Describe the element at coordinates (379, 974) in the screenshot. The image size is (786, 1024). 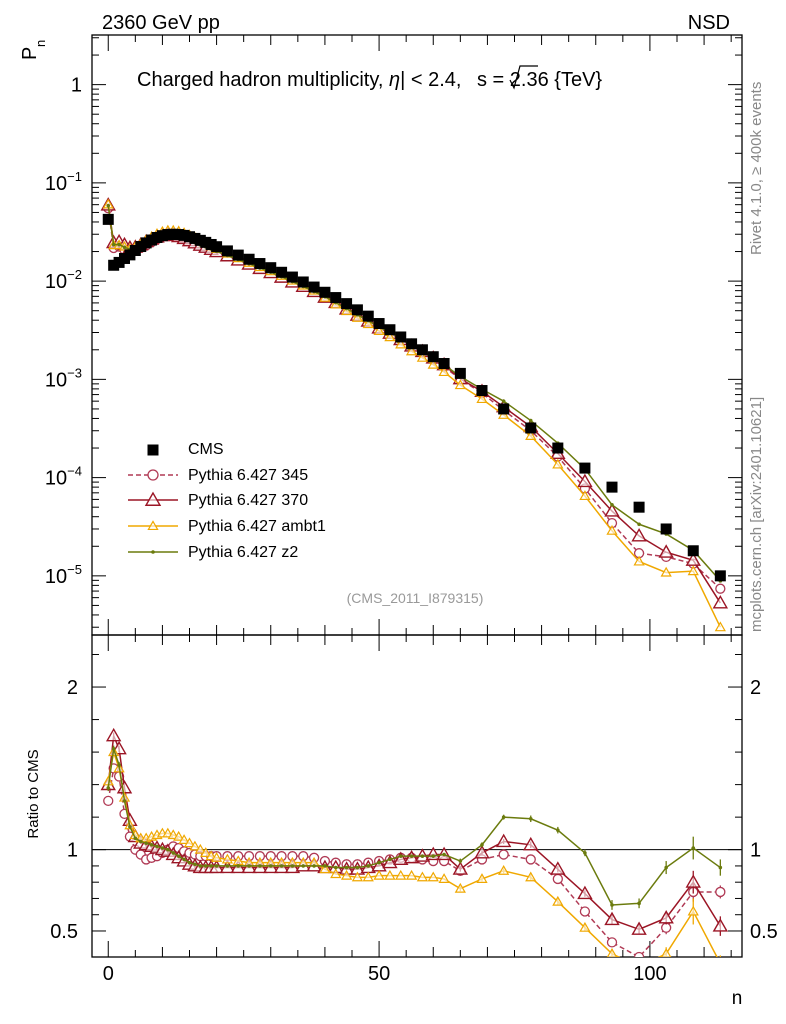
I see `x-tick-label-50: 50` at that location.